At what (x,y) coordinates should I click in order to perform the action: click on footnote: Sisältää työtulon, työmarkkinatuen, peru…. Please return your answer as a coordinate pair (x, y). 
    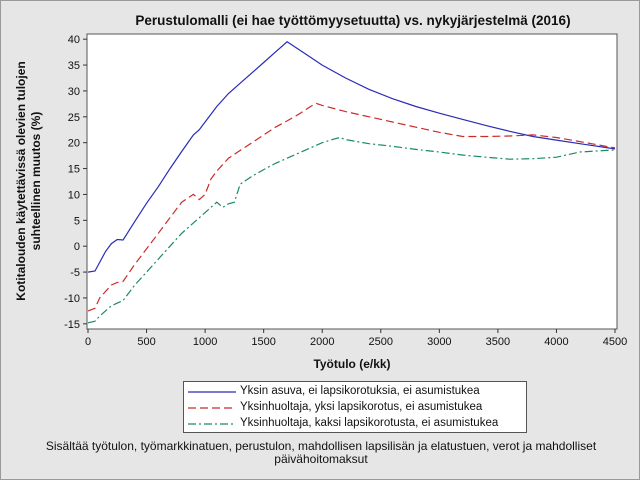
    Looking at the image, I should click on (320, 453).